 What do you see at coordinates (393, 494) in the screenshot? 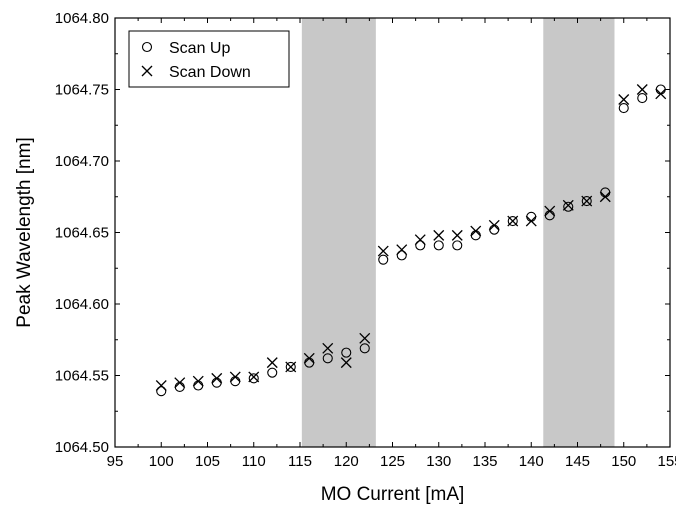
I see `x-axis-title: MO Current [mA]` at bounding box center [393, 494].